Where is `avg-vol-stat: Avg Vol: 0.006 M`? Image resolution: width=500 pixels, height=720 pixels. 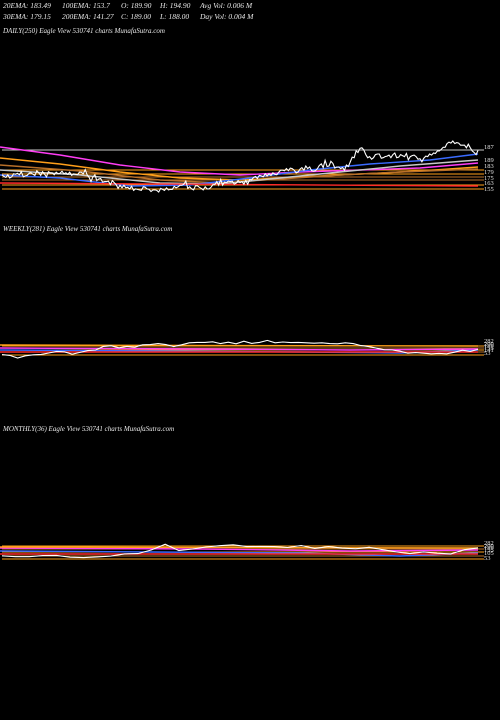 avg-vol-stat: Avg Vol: 0.006 M is located at coordinates (226, 5).